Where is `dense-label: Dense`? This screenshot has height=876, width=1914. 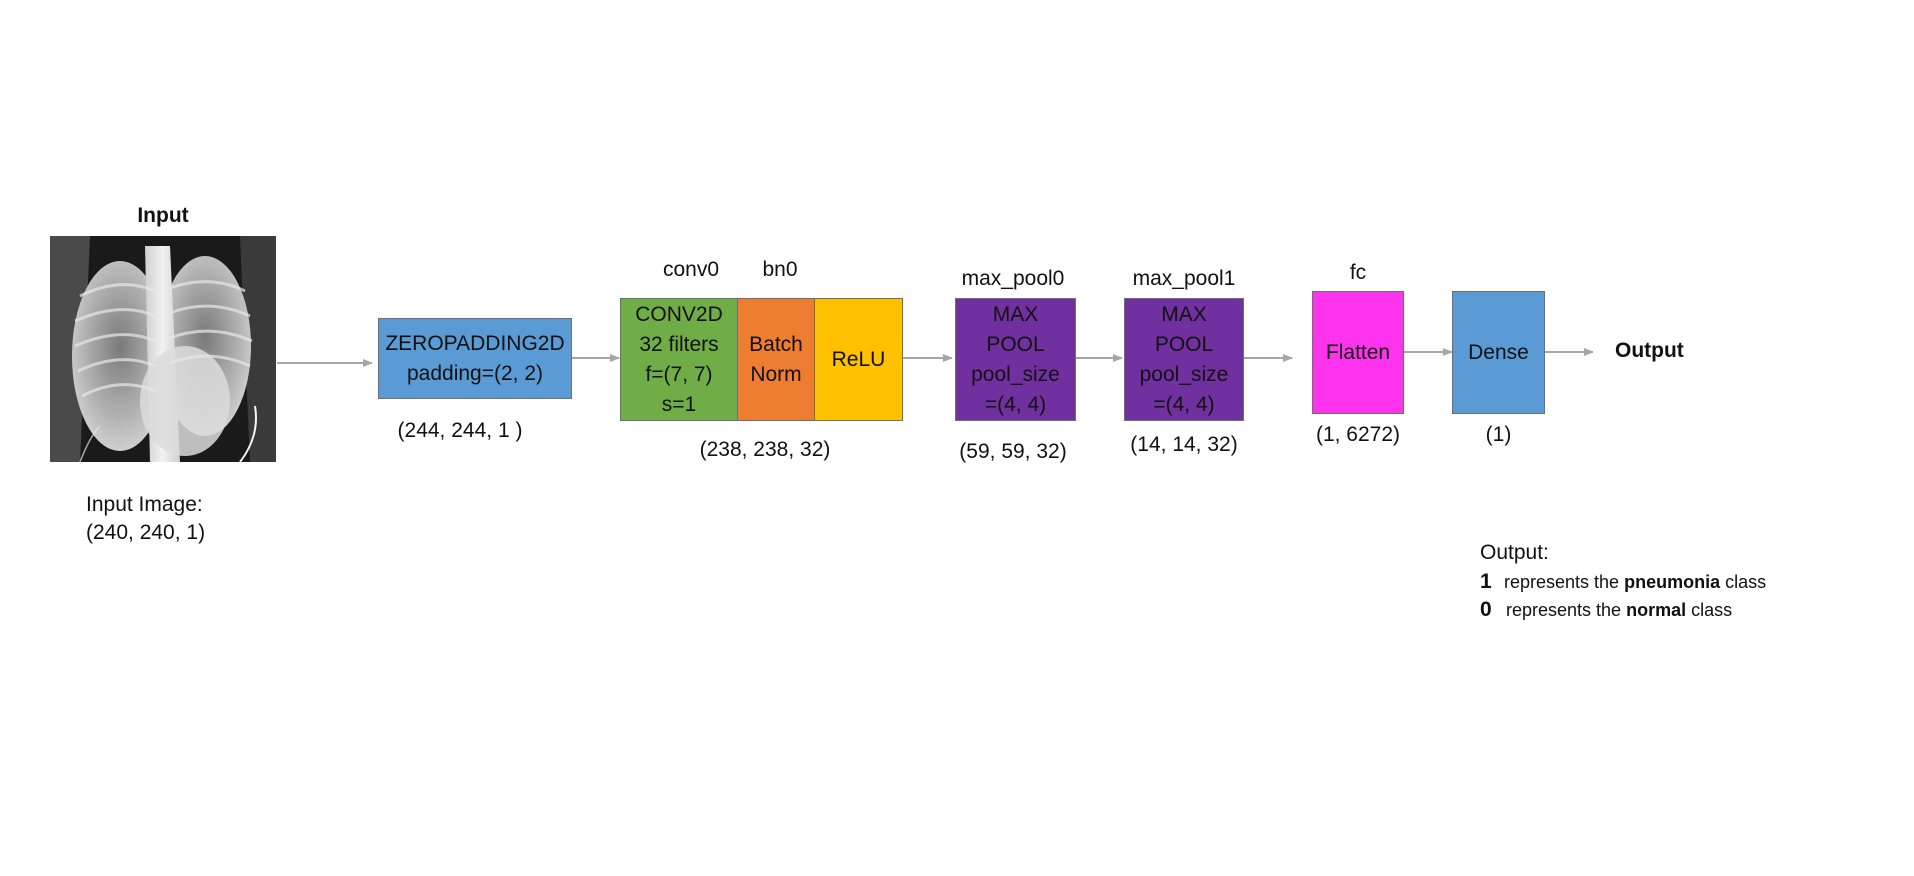
dense-label: Dense is located at coordinates (1498, 352).